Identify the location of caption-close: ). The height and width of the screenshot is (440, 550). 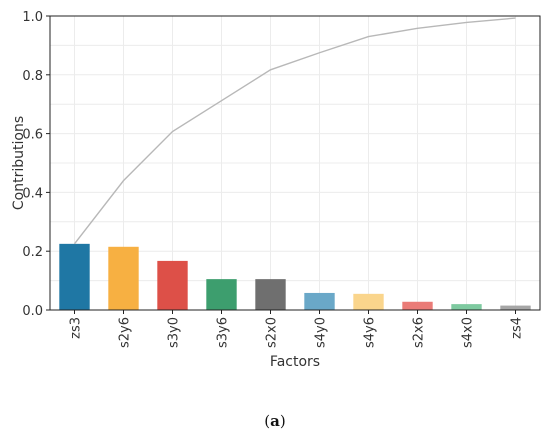
(282, 421).